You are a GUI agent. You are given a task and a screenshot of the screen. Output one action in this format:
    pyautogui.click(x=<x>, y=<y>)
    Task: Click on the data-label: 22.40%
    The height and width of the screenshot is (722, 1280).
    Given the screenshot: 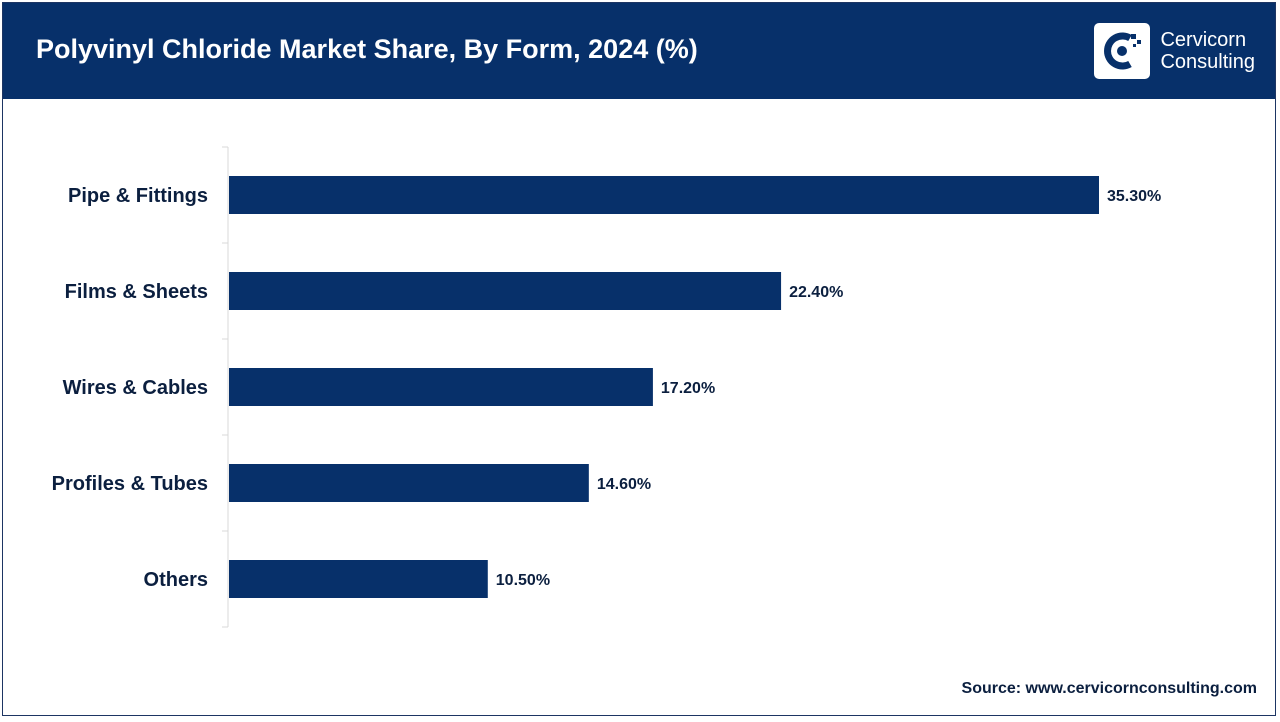 What is the action you would take?
    pyautogui.click(x=816, y=292)
    